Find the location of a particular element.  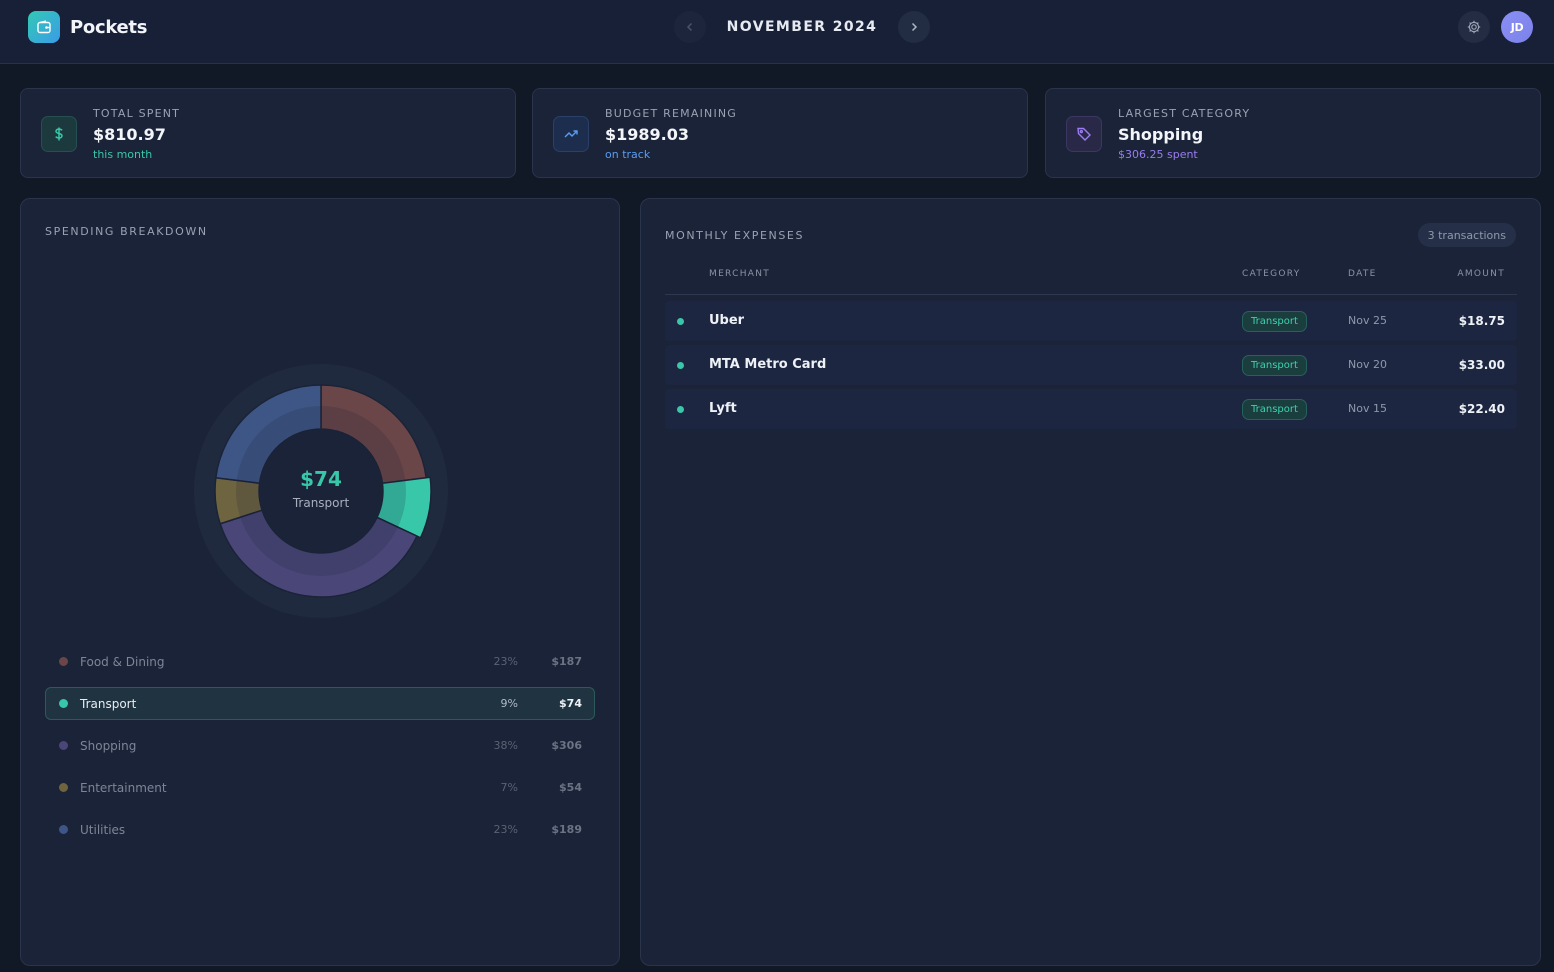

legend-percent: 38% is located at coordinates (505, 745).